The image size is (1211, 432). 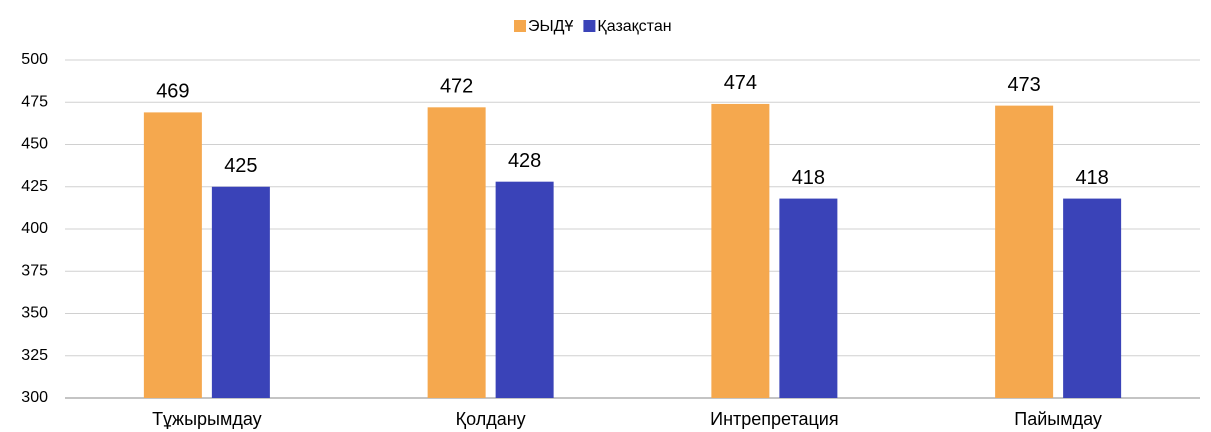 What do you see at coordinates (524, 161) in the screenshot?
I see `data-label: 428` at bounding box center [524, 161].